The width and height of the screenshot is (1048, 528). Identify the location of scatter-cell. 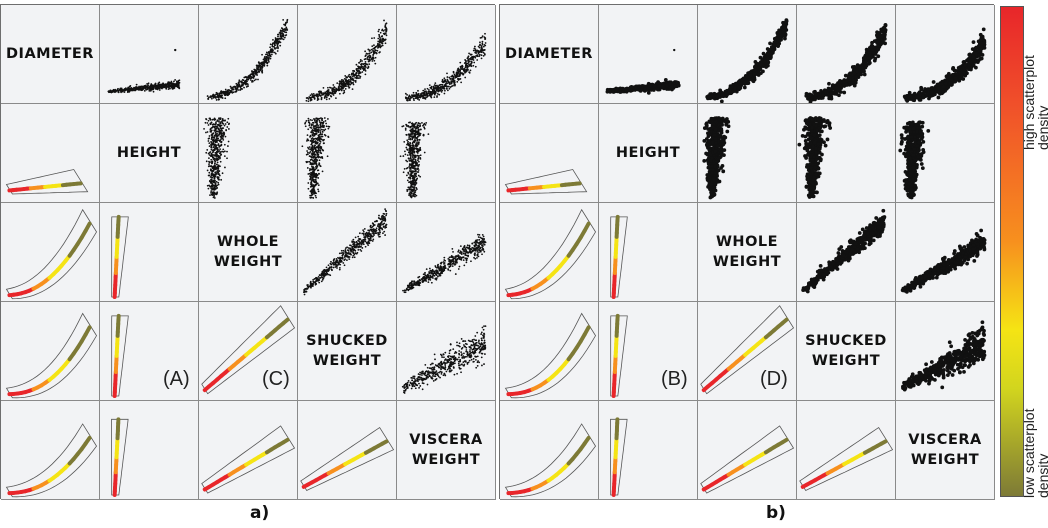
(347, 153).